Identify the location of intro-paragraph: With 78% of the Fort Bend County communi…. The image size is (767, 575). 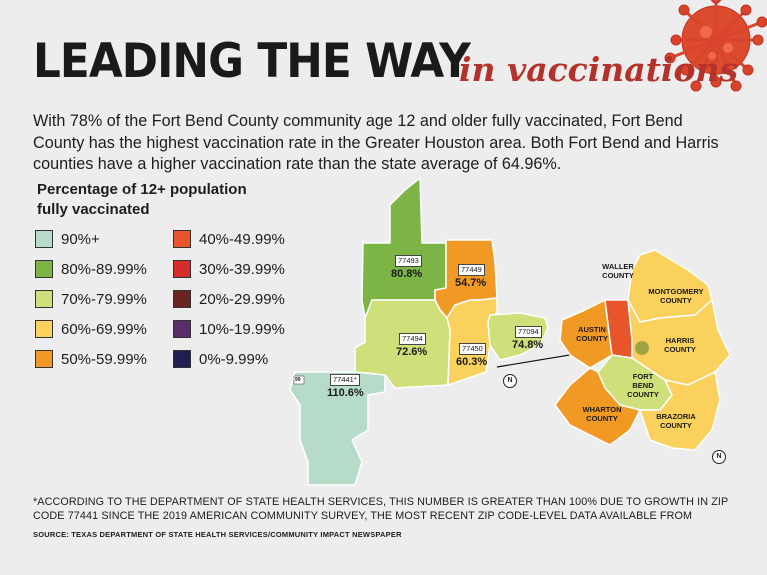
(376, 142).